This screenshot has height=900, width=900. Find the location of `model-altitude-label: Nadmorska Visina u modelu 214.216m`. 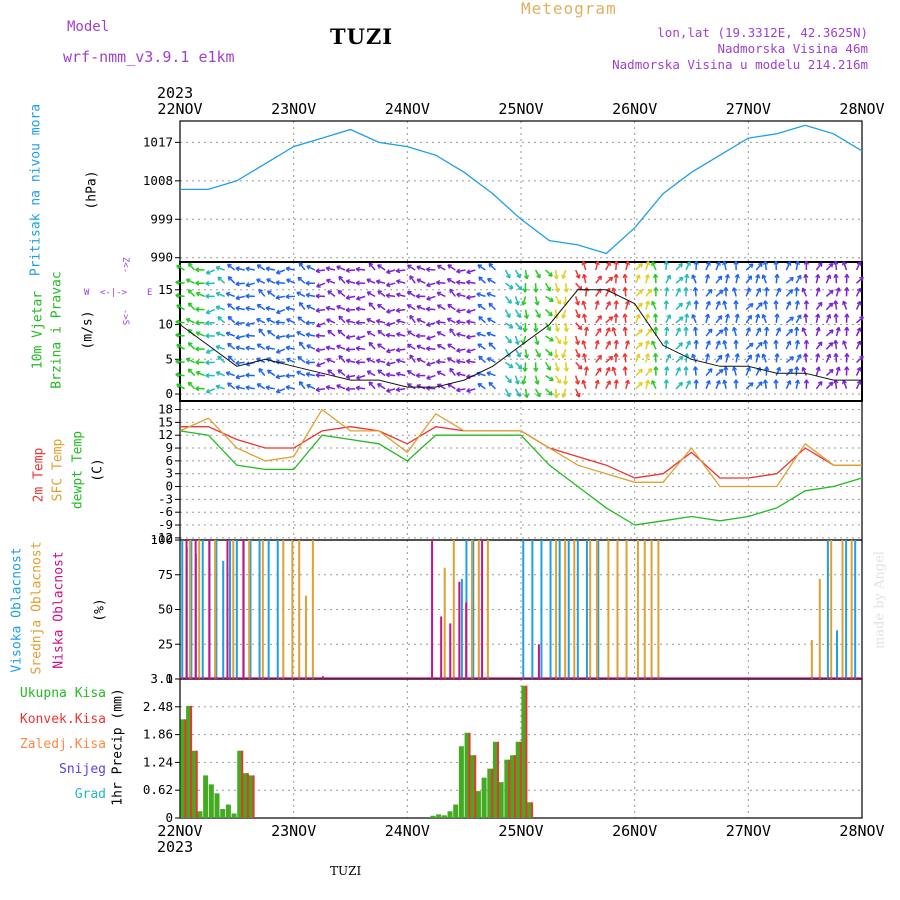

model-altitude-label: Nadmorska Visina u modelu 214.216m is located at coordinates (740, 64).